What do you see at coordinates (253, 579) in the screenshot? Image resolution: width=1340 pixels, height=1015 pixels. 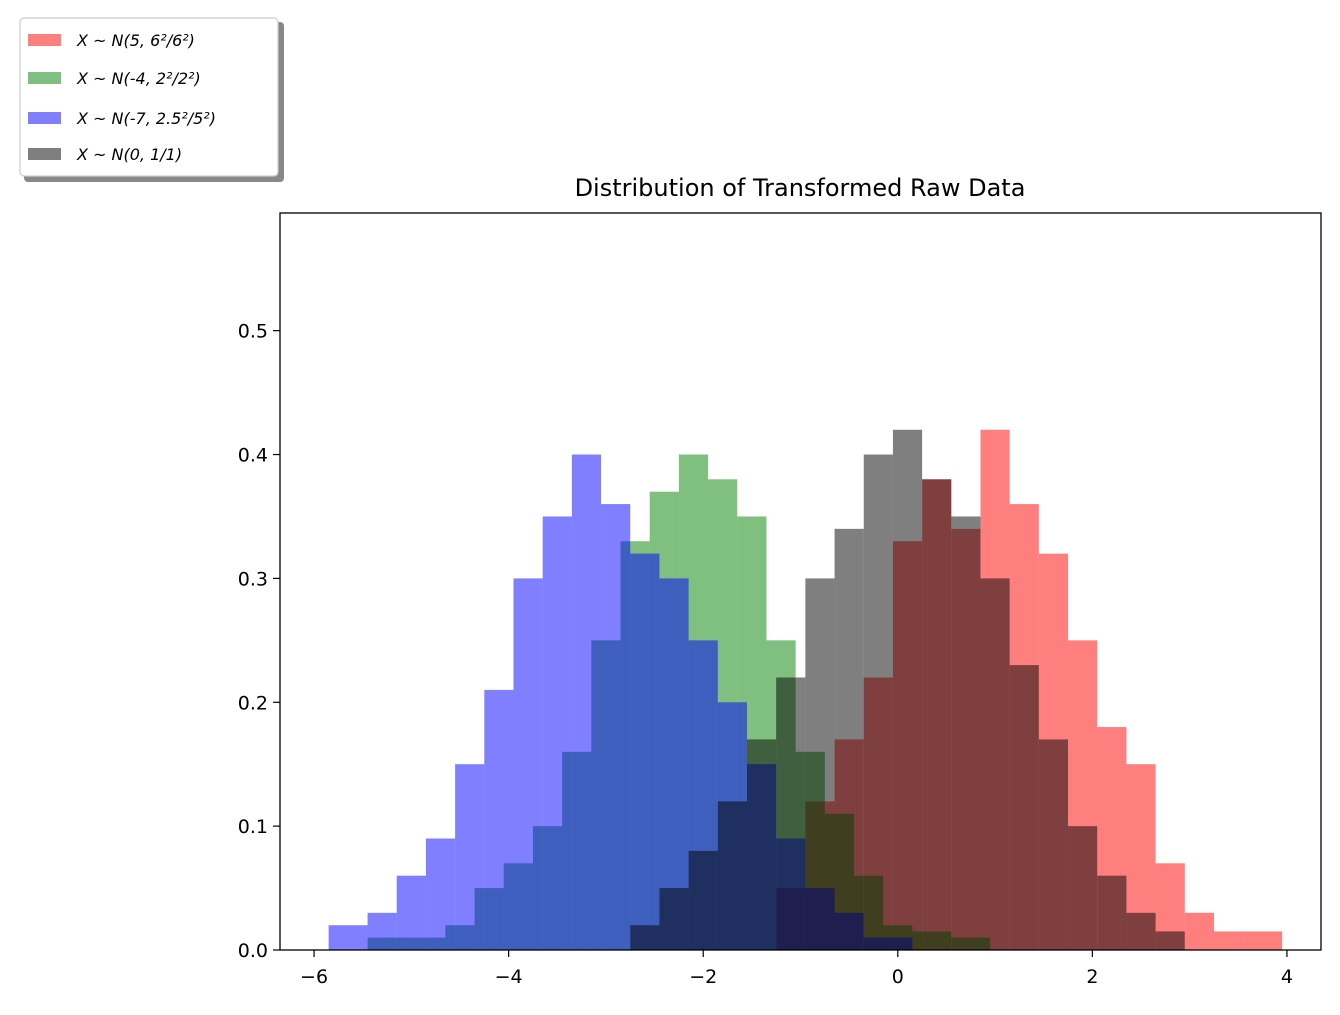 I see `y-tick-label: 0.3` at bounding box center [253, 579].